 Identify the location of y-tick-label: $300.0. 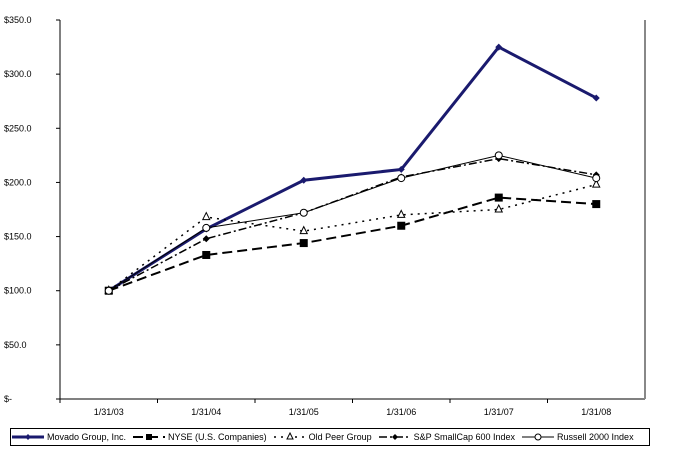
(18, 74).